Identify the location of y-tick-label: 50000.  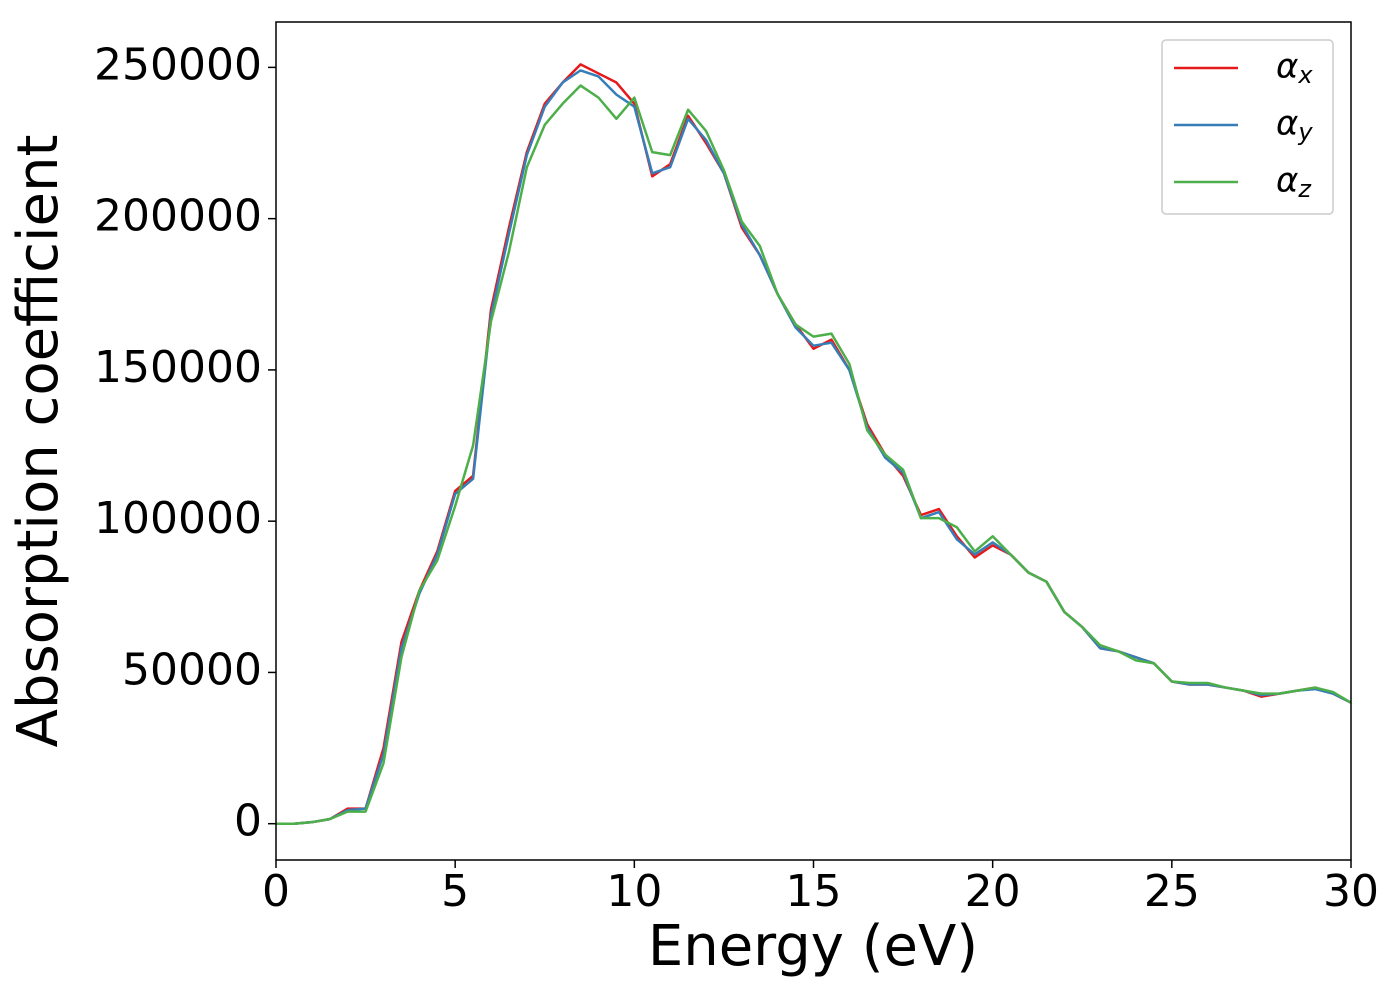
(192, 669).